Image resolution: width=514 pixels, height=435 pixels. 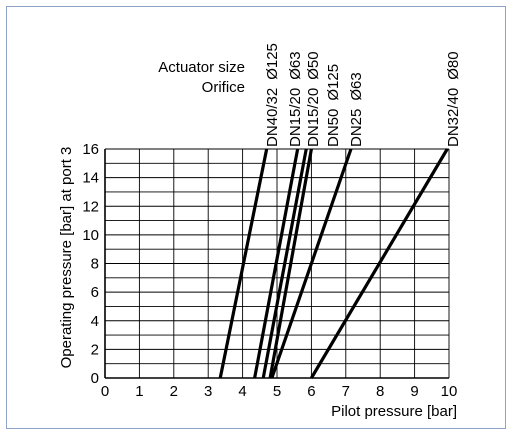 I want to click on x-tick-label: 5, so click(x=277, y=391).